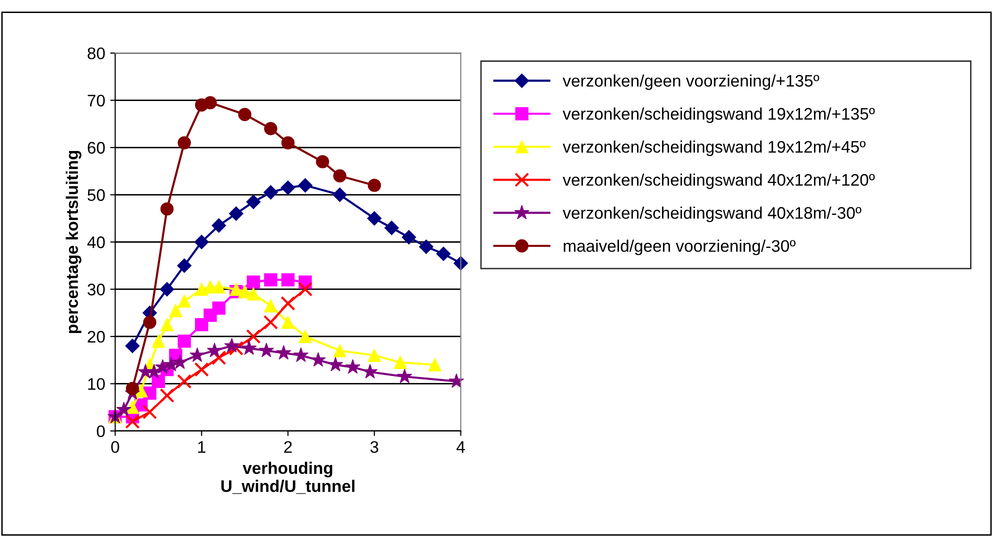  Describe the element at coordinates (718, 182) in the screenshot. I see `legend-label: verzonken/scheidingswand 40x12m/+120º` at that location.